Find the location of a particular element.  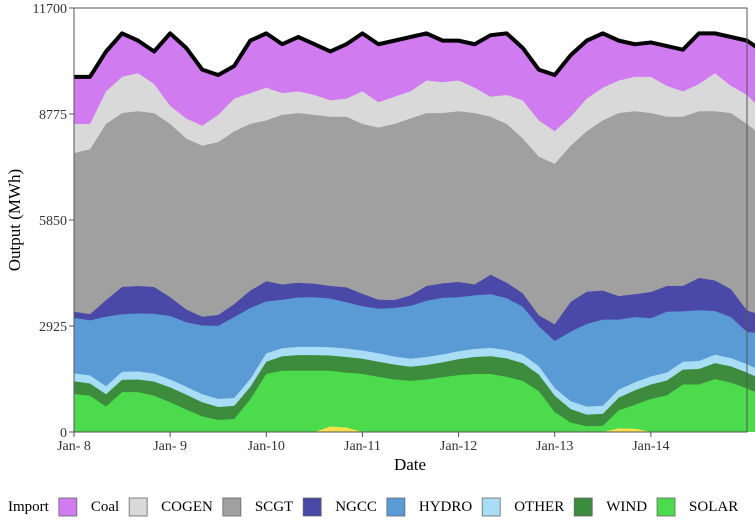

x-tick-label: Jan- 8 is located at coordinates (74, 446).